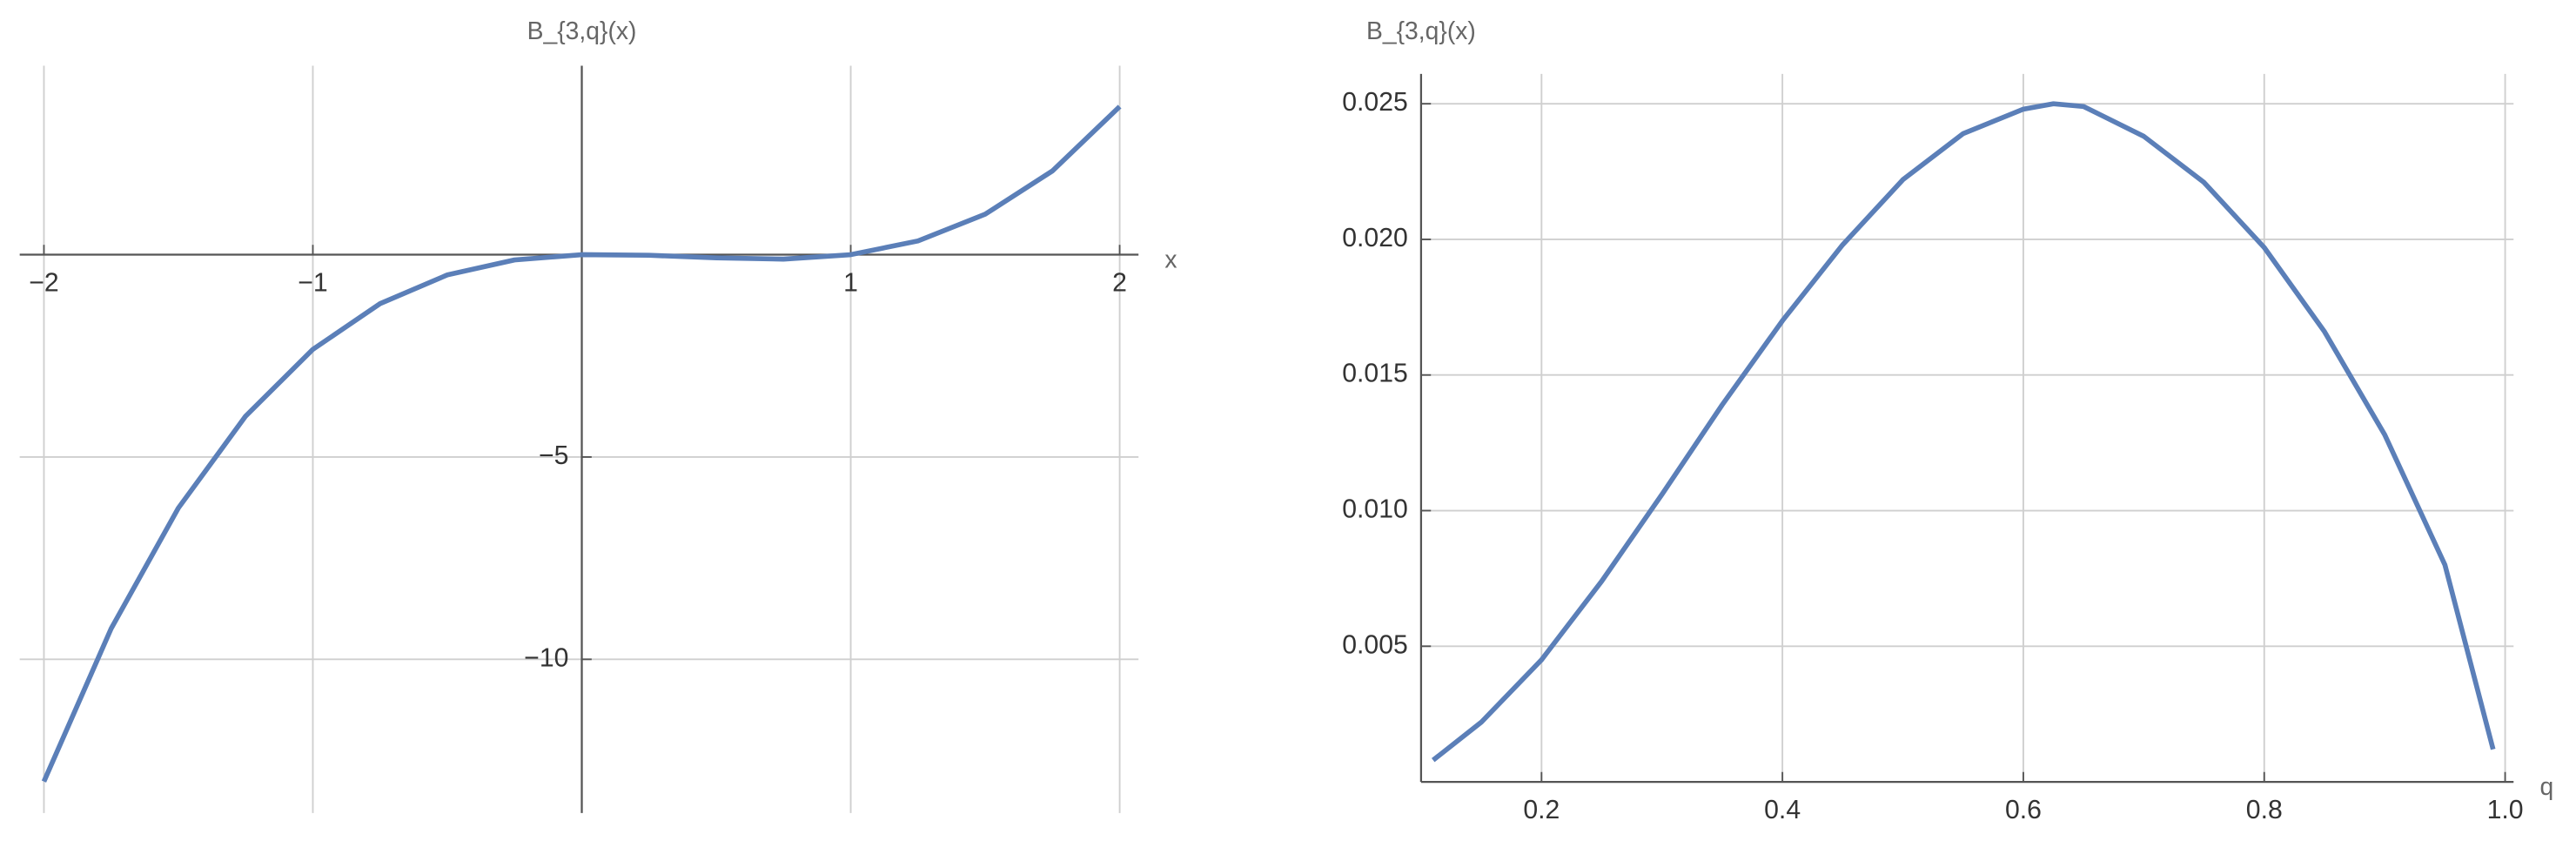 This screenshot has height=841, width=2576. What do you see at coordinates (1782, 810) in the screenshot?
I see `x-tick-label: 0.4` at bounding box center [1782, 810].